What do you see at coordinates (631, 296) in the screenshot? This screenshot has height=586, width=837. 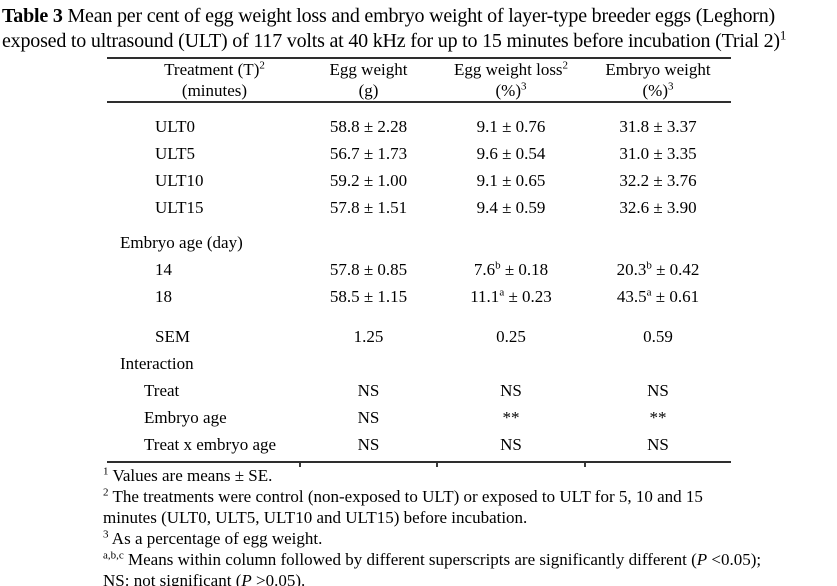 I see `value-text: 43.5` at bounding box center [631, 296].